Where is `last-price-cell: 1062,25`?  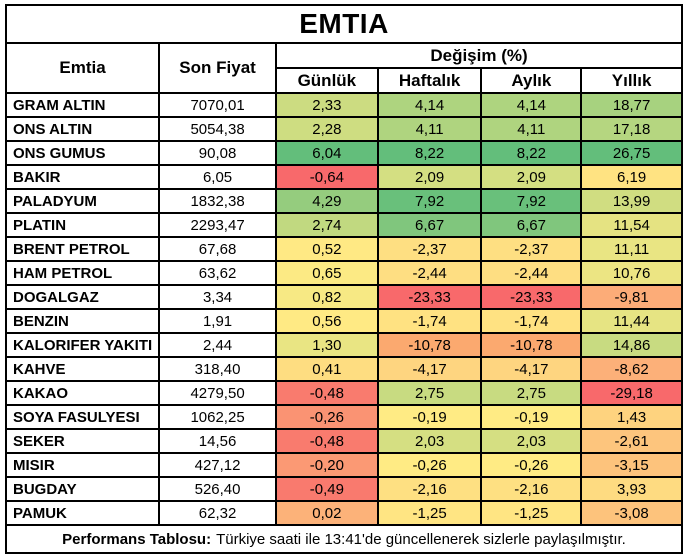 last-price-cell: 1062,25 is located at coordinates (217, 417).